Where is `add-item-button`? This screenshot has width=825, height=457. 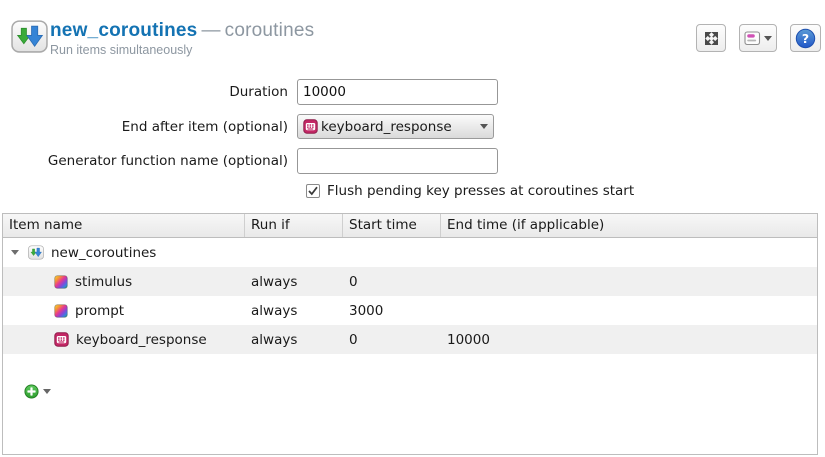
add-item-button is located at coordinates (37, 391).